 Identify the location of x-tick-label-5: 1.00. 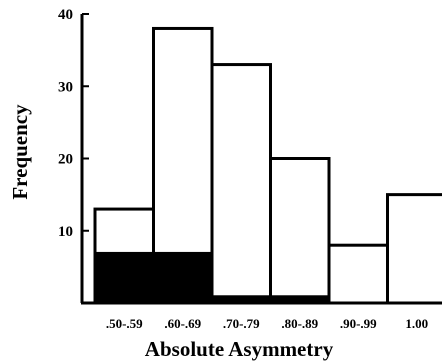
(416, 323).